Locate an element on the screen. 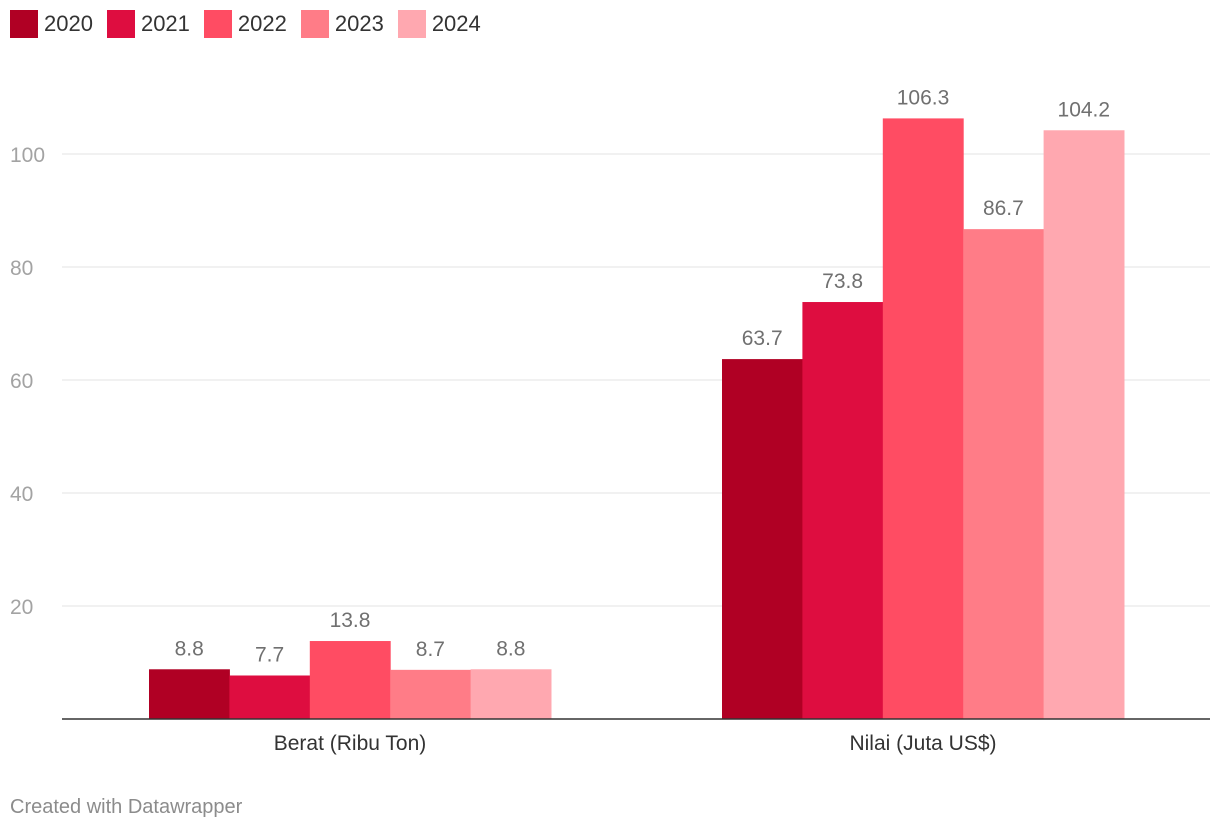  bar-2023-nilai is located at coordinates (1004, 474).